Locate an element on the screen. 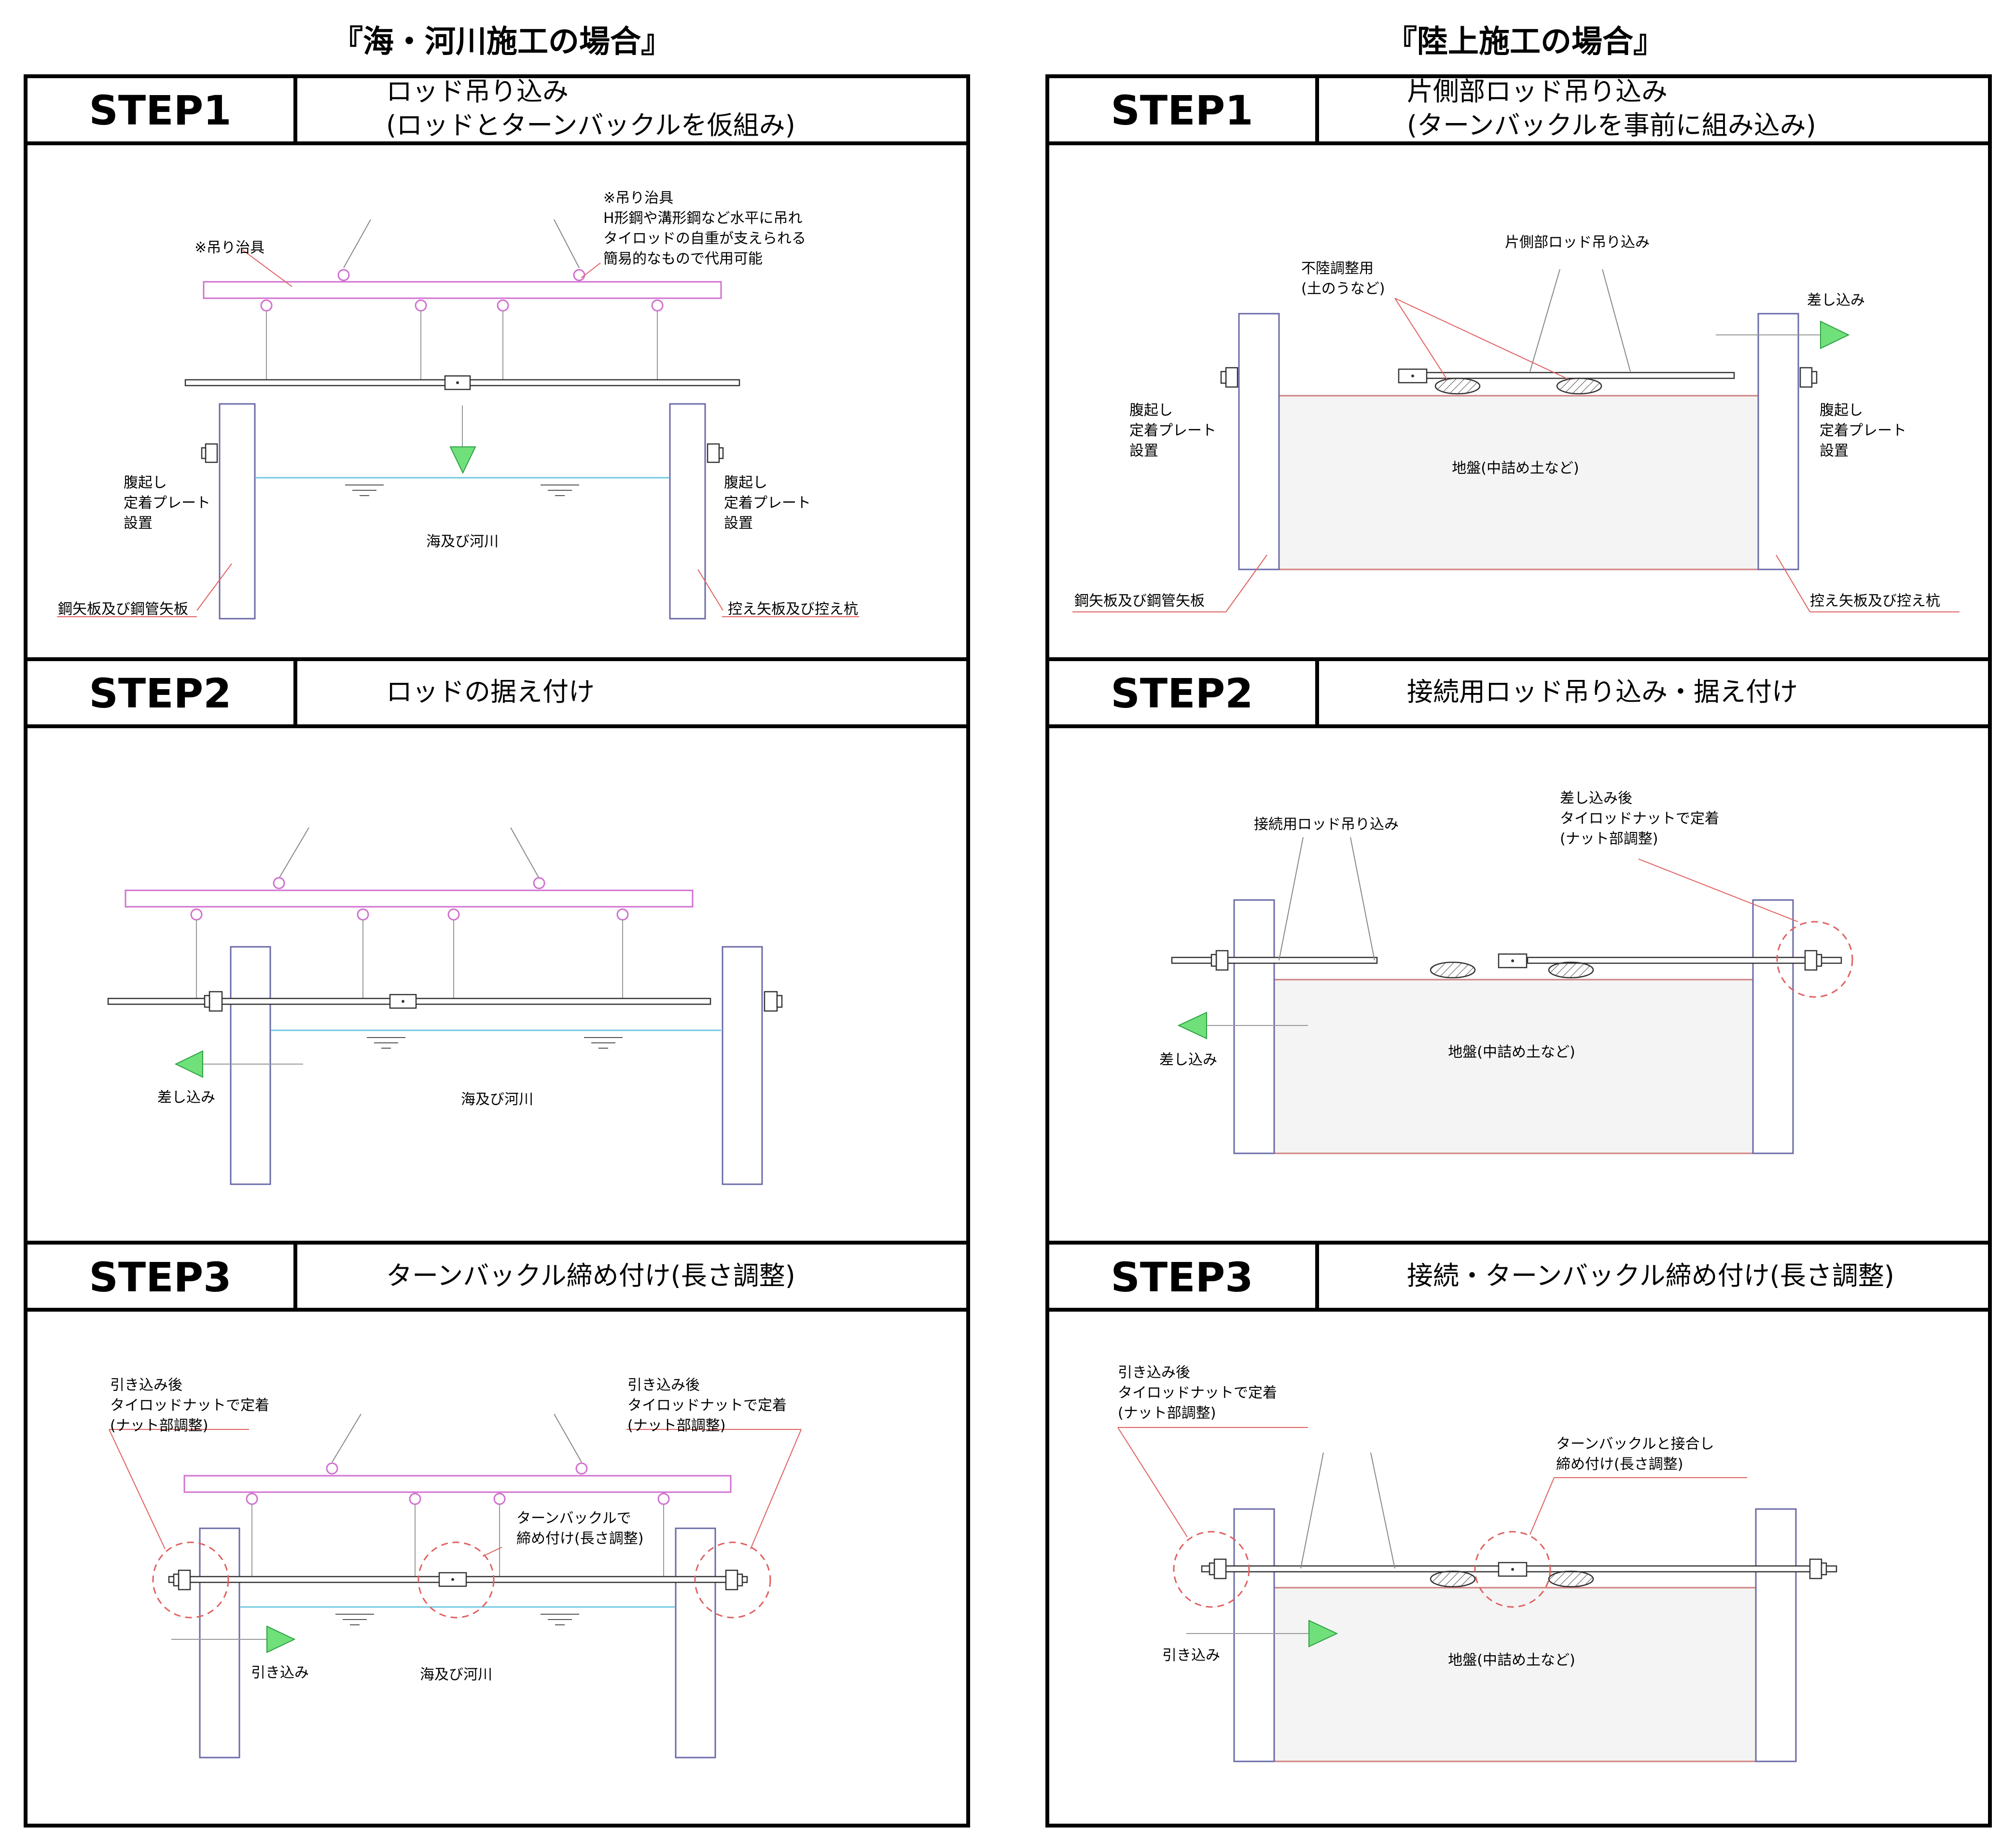  jig-note-2: H形鋼や溝形鋼など水平に吊れ is located at coordinates (703, 218).